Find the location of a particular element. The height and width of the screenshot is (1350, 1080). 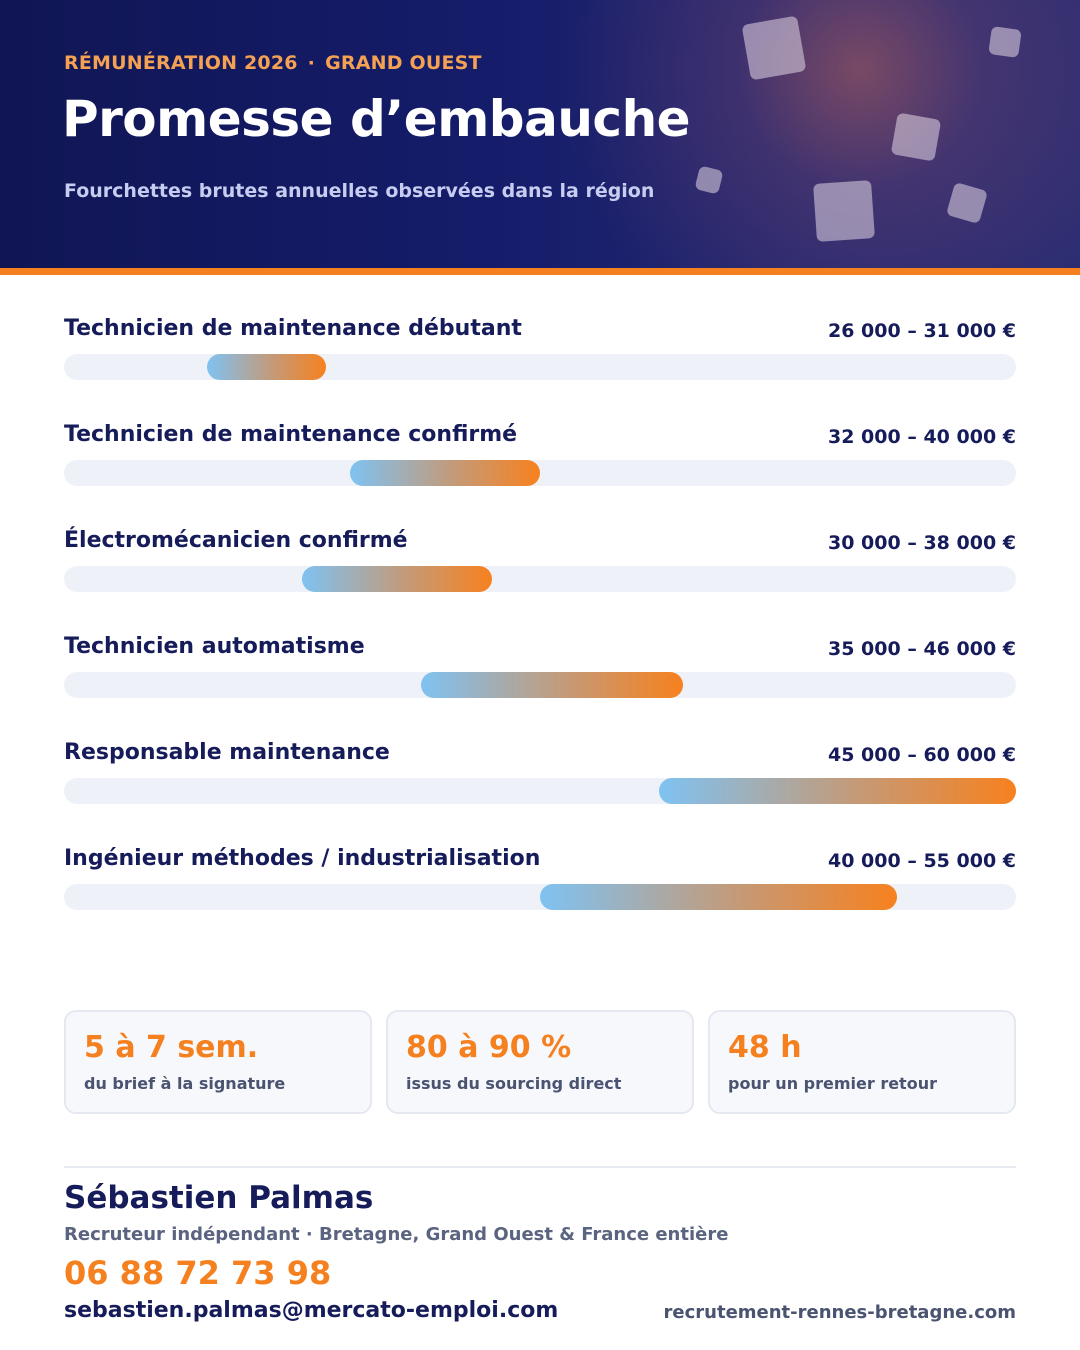

website-link: recrutement-rennes-bretagne.com is located at coordinates (839, 1312).